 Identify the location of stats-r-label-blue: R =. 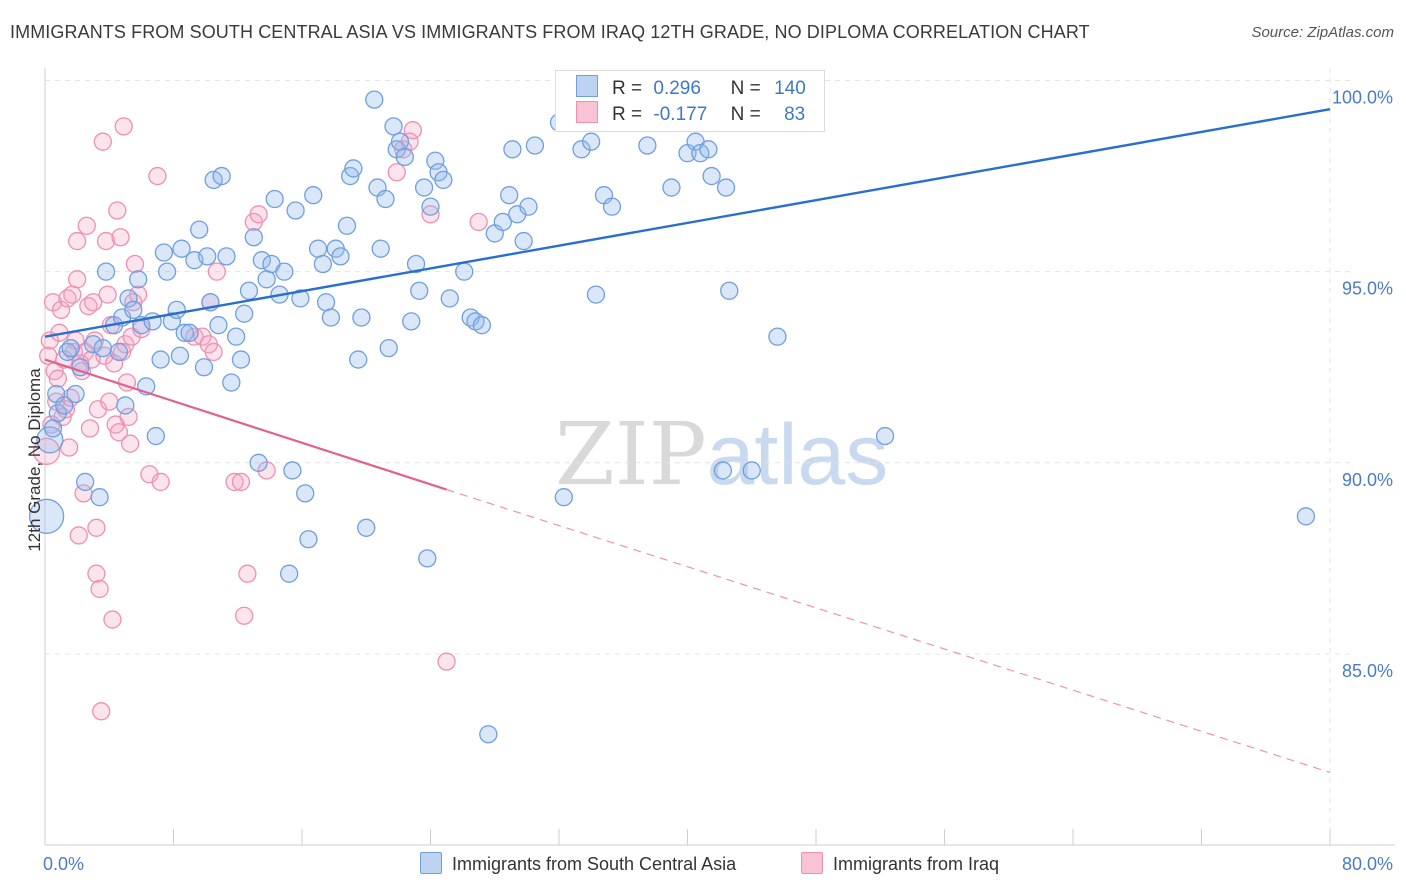
(627, 88).